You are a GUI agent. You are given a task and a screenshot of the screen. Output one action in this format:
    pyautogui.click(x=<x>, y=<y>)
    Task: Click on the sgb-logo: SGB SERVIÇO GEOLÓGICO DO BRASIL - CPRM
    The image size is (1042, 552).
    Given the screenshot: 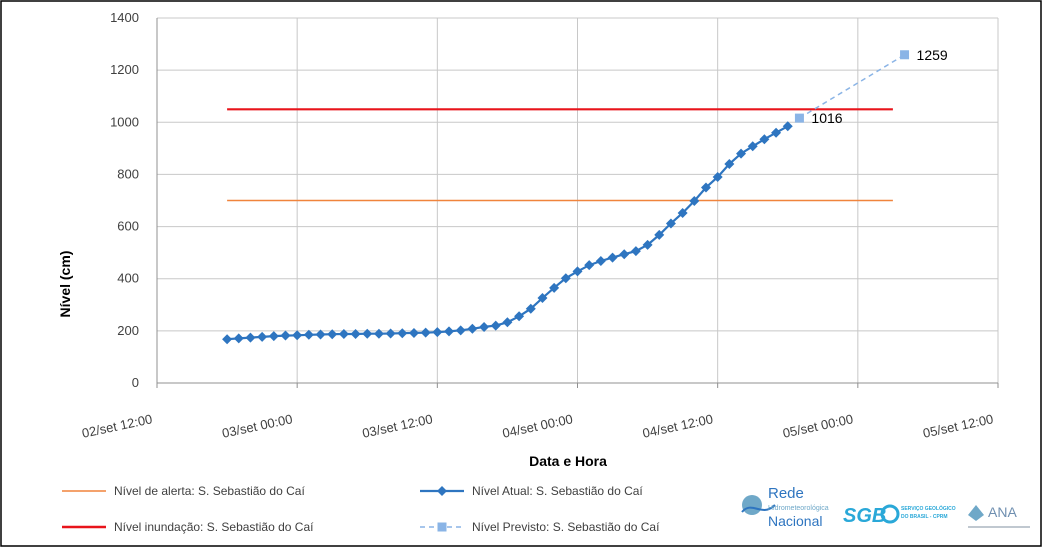 What is the action you would take?
    pyautogui.click(x=899, y=515)
    